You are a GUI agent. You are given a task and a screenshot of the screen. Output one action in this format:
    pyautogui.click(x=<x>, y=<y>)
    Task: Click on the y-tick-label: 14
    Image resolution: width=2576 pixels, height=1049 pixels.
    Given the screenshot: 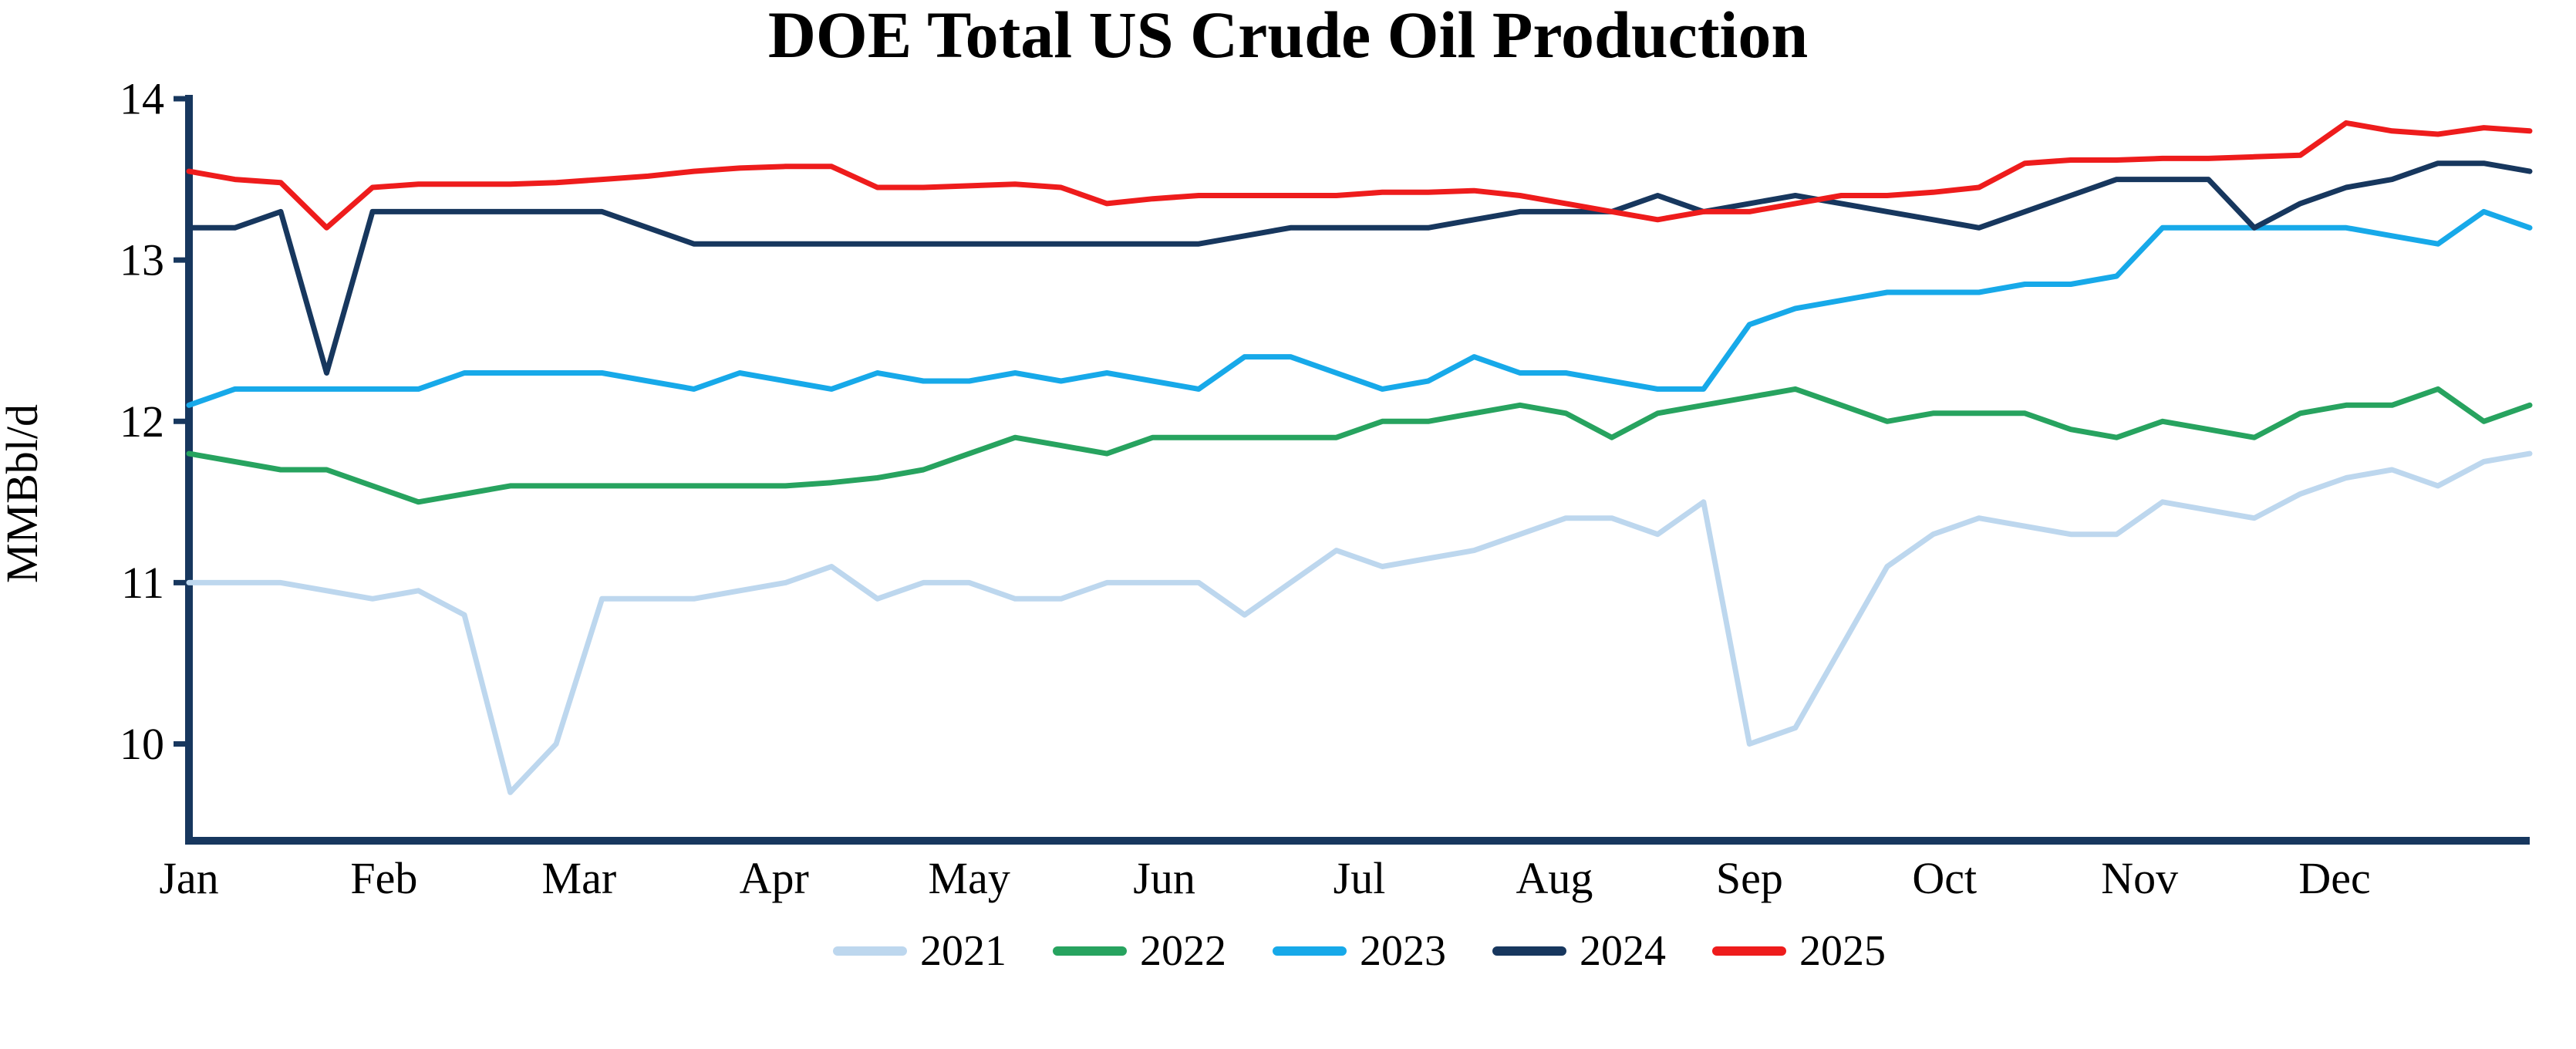 What is the action you would take?
    pyautogui.click(x=142, y=99)
    